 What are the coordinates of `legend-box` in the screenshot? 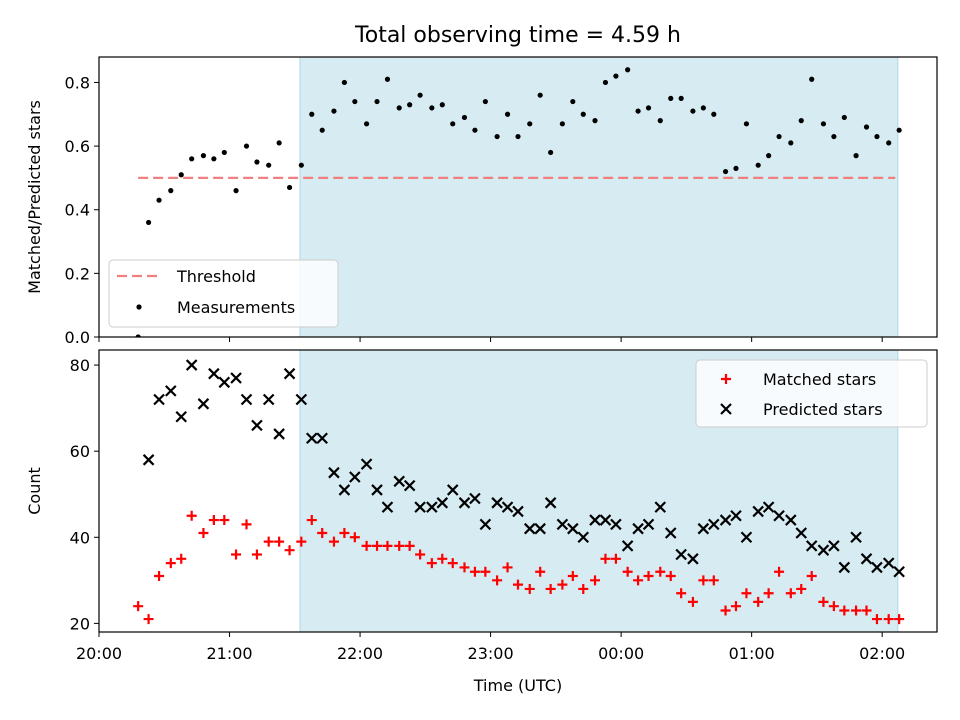 It's located at (811, 393).